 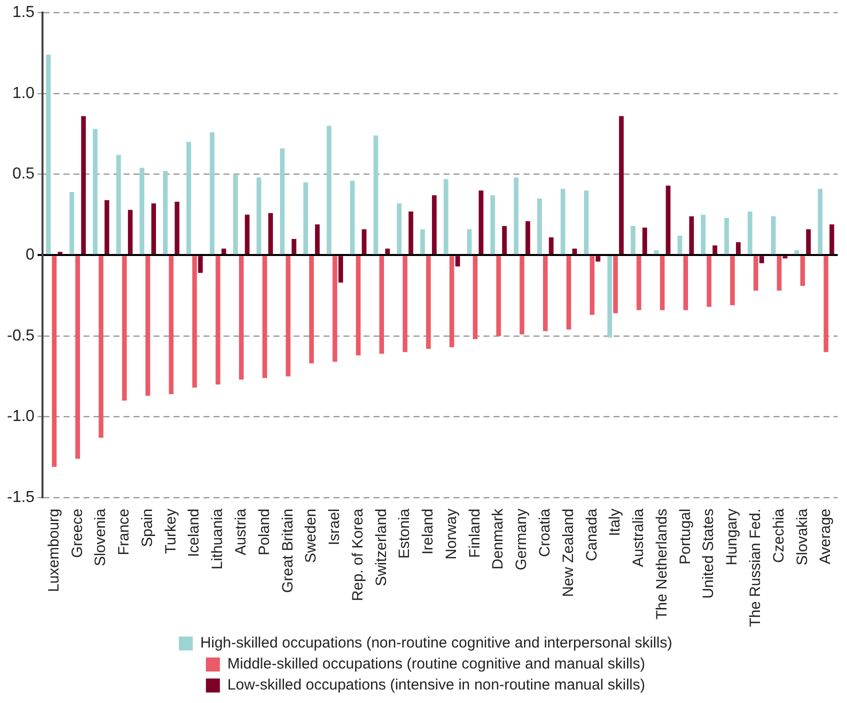 I want to click on x-tick-label: Italy, so click(x=615, y=522).